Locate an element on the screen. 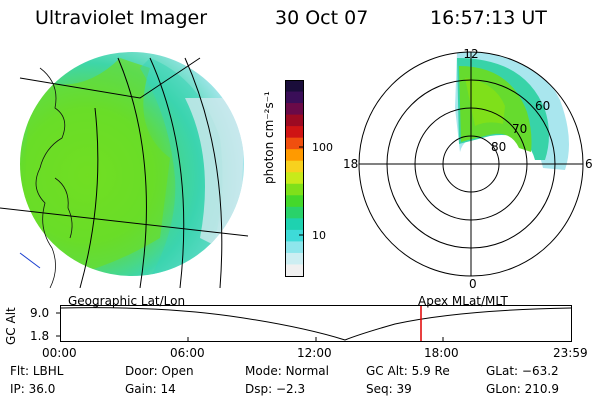 The image size is (600, 400). dsp-value: −2.3 is located at coordinates (290, 389).